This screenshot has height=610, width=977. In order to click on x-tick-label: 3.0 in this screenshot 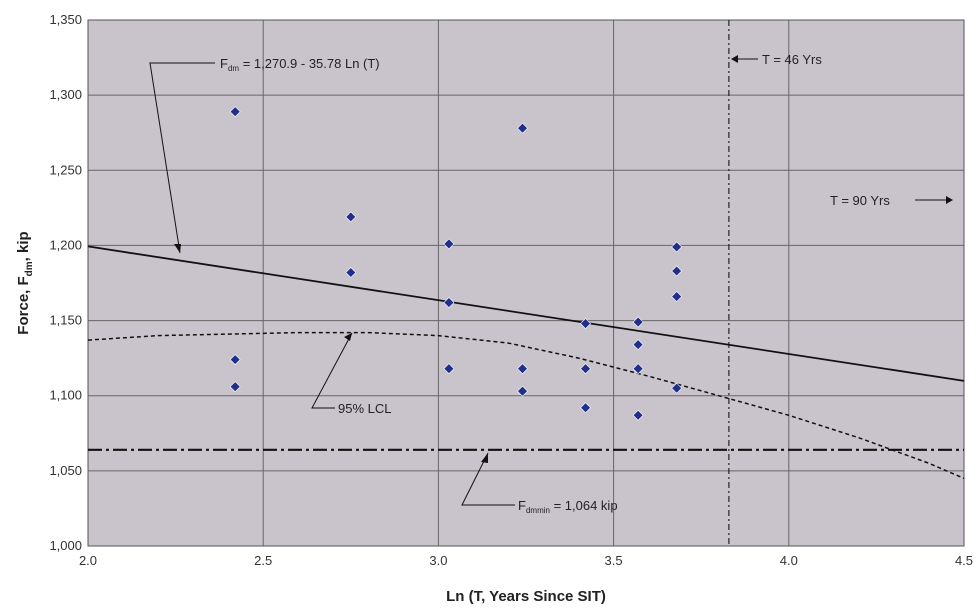, I will do `click(438, 560)`.